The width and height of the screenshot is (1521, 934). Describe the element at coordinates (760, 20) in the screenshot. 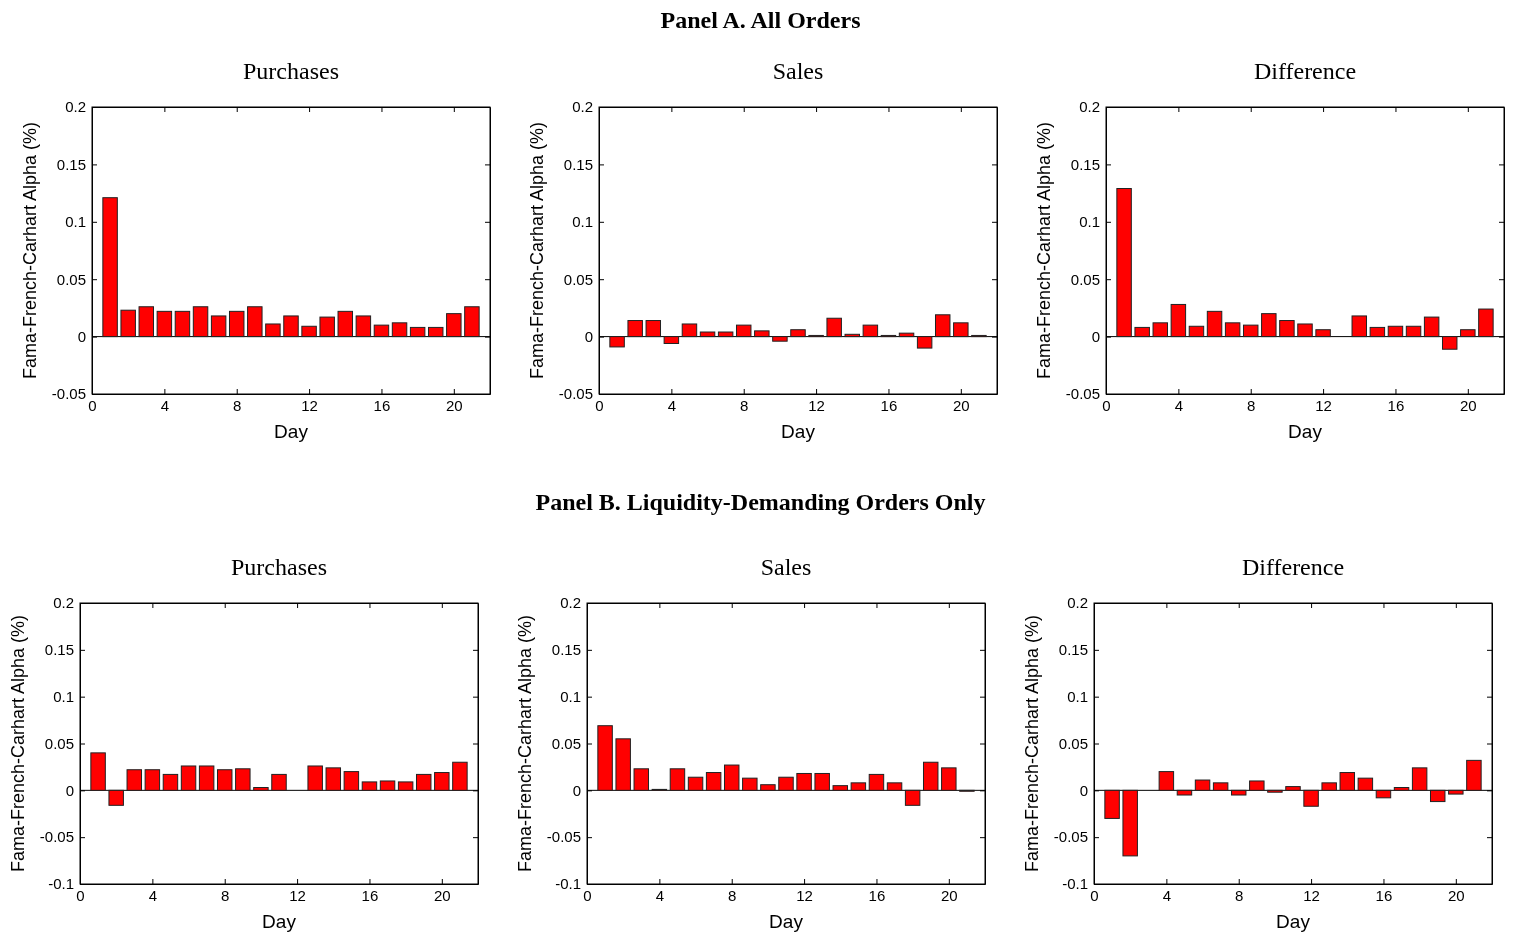

I see `text: Panel A. All Orders` at that location.